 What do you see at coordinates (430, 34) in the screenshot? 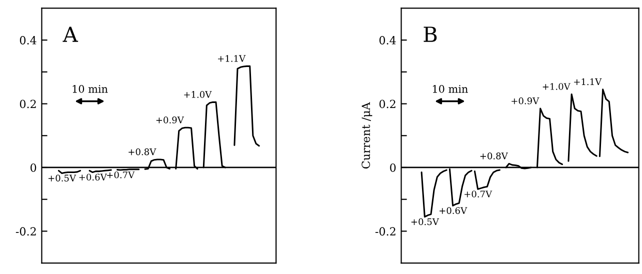
I see `text: B` at bounding box center [430, 34].